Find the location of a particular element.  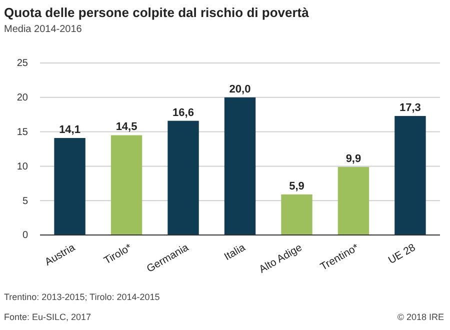

y-tick-label: 25 is located at coordinates (22, 64).